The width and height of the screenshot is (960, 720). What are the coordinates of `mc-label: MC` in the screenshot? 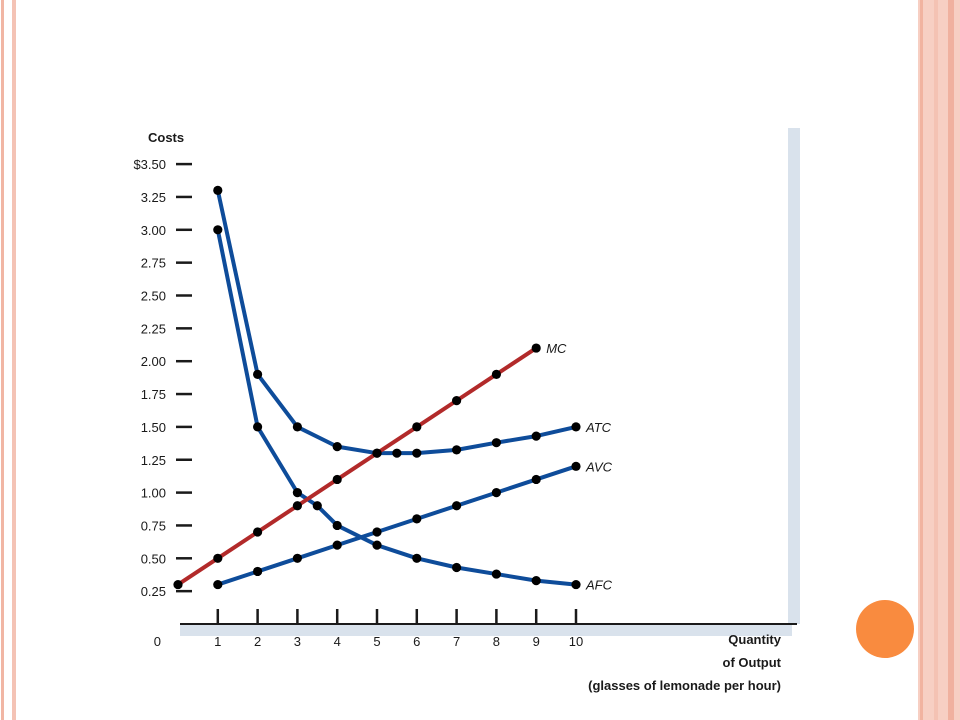 It's located at (556, 348).